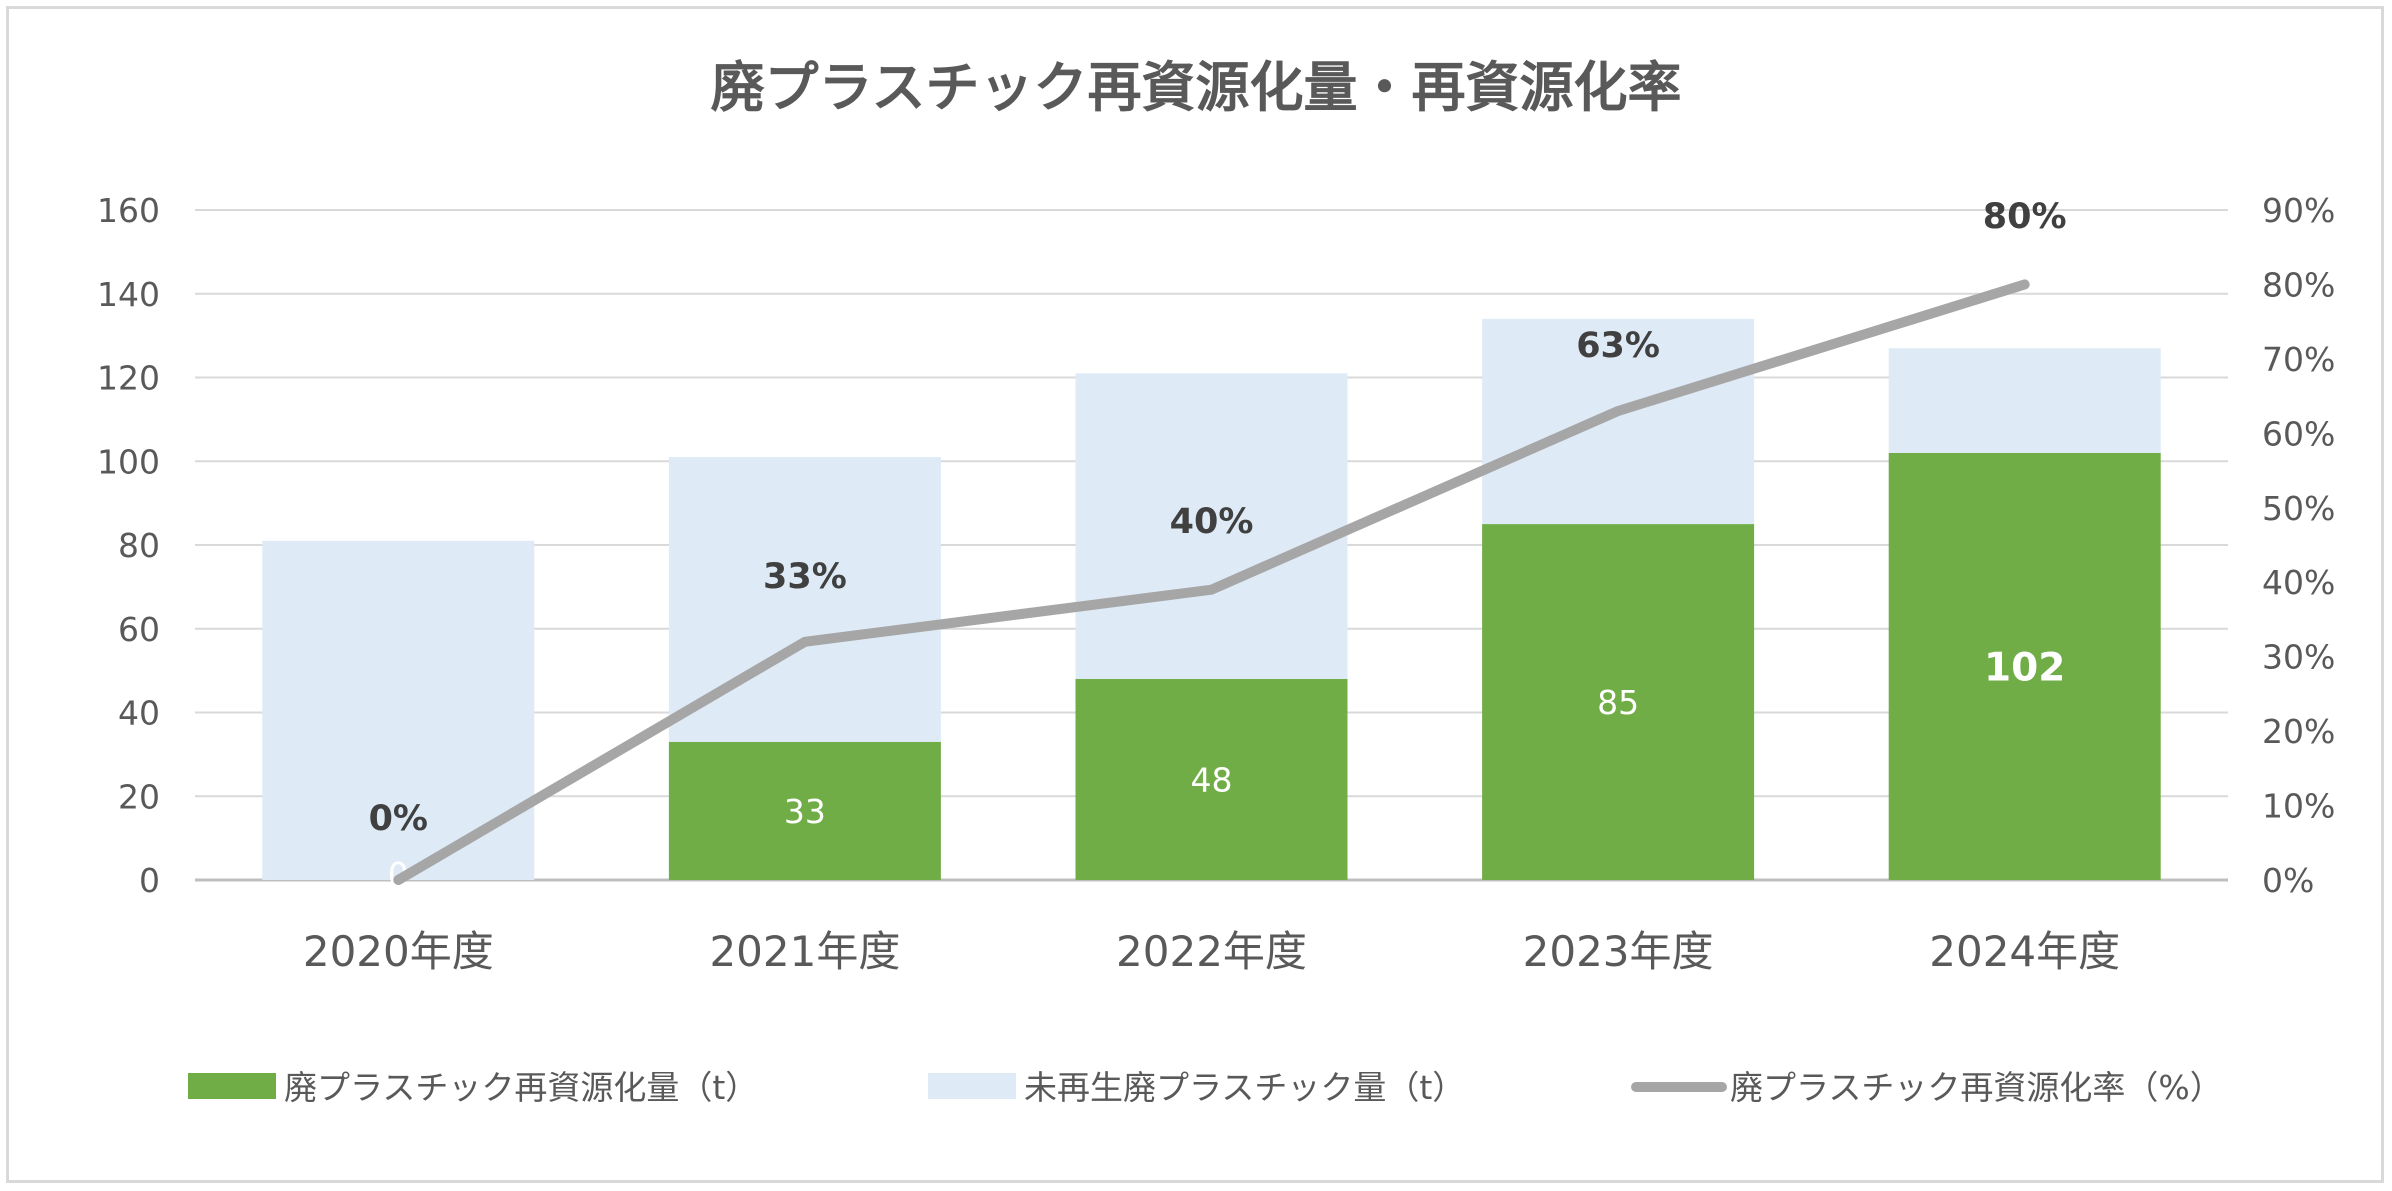  I want to click on y-tick-right: 60%, so click(2298, 433).